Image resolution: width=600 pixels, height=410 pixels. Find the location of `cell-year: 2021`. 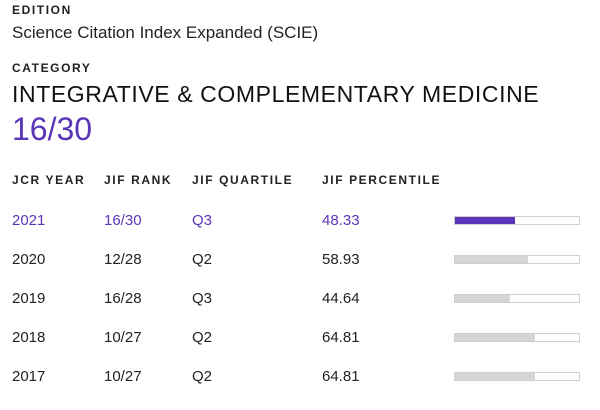

cell-year: 2021 is located at coordinates (29, 220).